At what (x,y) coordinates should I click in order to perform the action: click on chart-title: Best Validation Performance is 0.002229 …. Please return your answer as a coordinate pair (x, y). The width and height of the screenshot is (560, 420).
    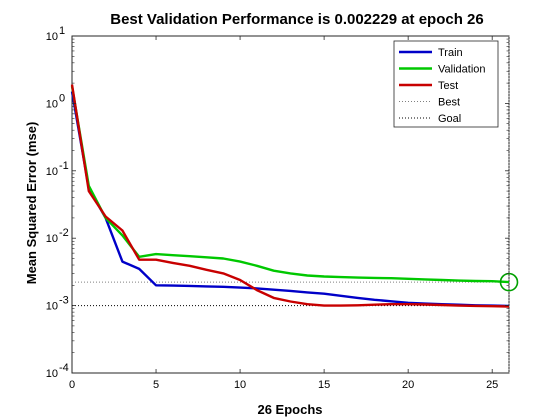
    Looking at the image, I should click on (297, 19).